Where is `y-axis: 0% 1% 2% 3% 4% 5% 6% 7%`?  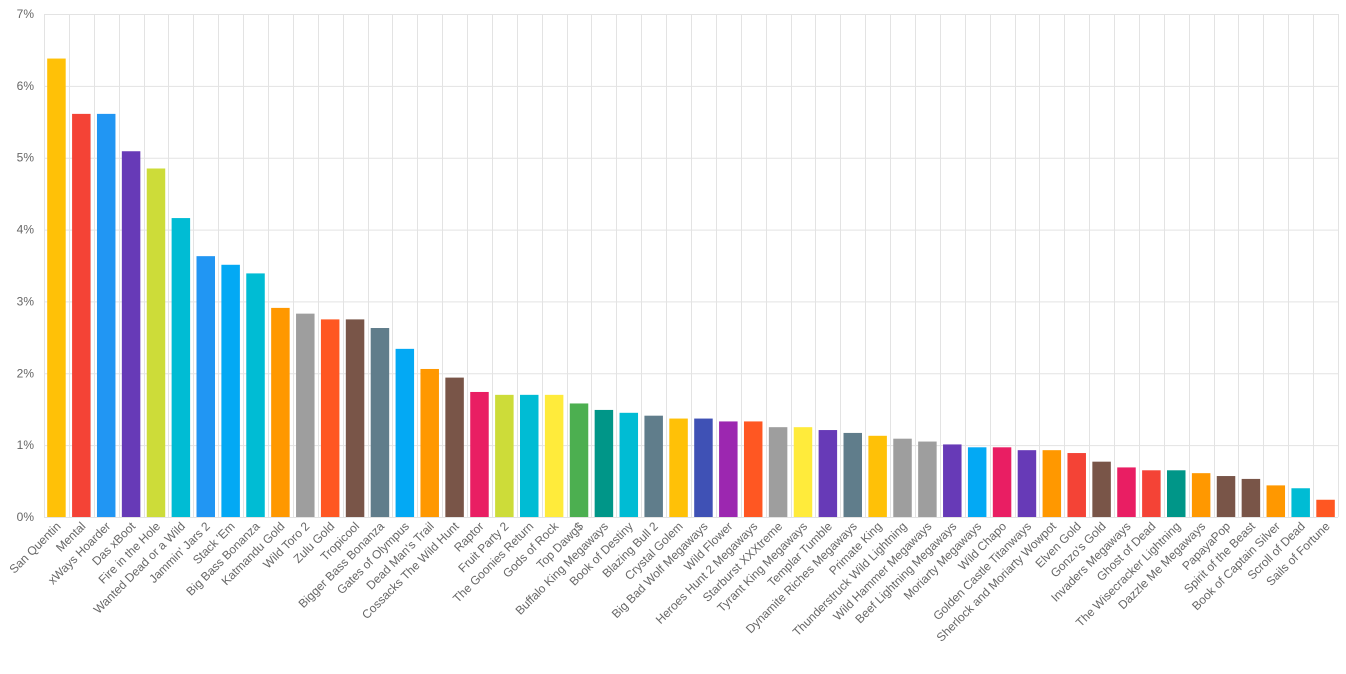
y-axis: 0% 1% 2% 3% 4% 5% 6% 7% is located at coordinates (26, 265).